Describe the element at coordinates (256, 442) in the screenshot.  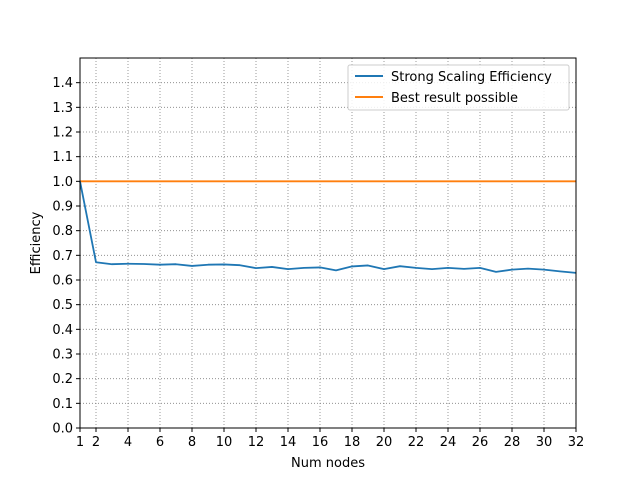
I see `x-tick-label: 12` at that location.